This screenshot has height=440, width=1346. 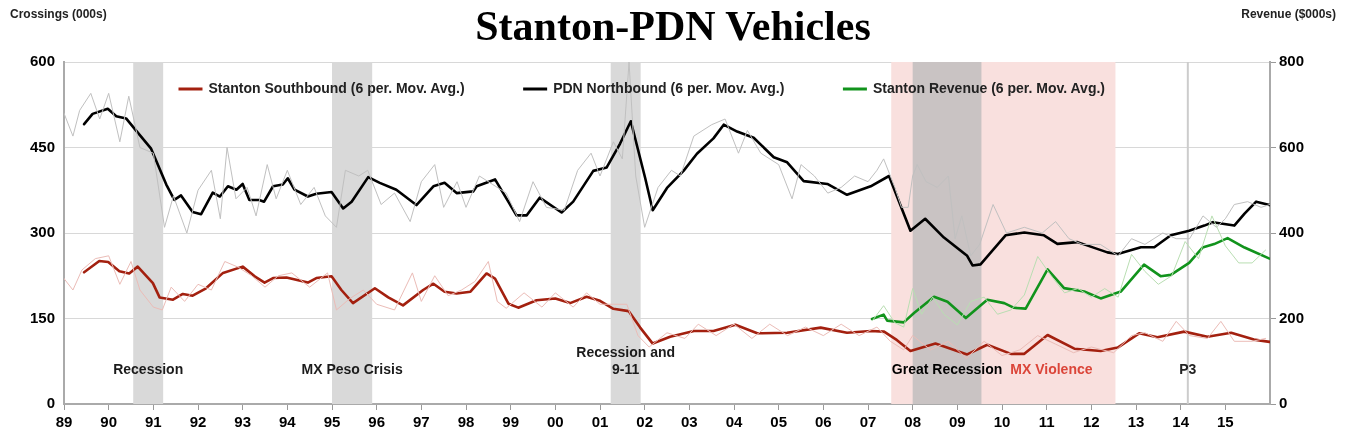 I want to click on x-tick-label: 14, so click(x=1181, y=422).